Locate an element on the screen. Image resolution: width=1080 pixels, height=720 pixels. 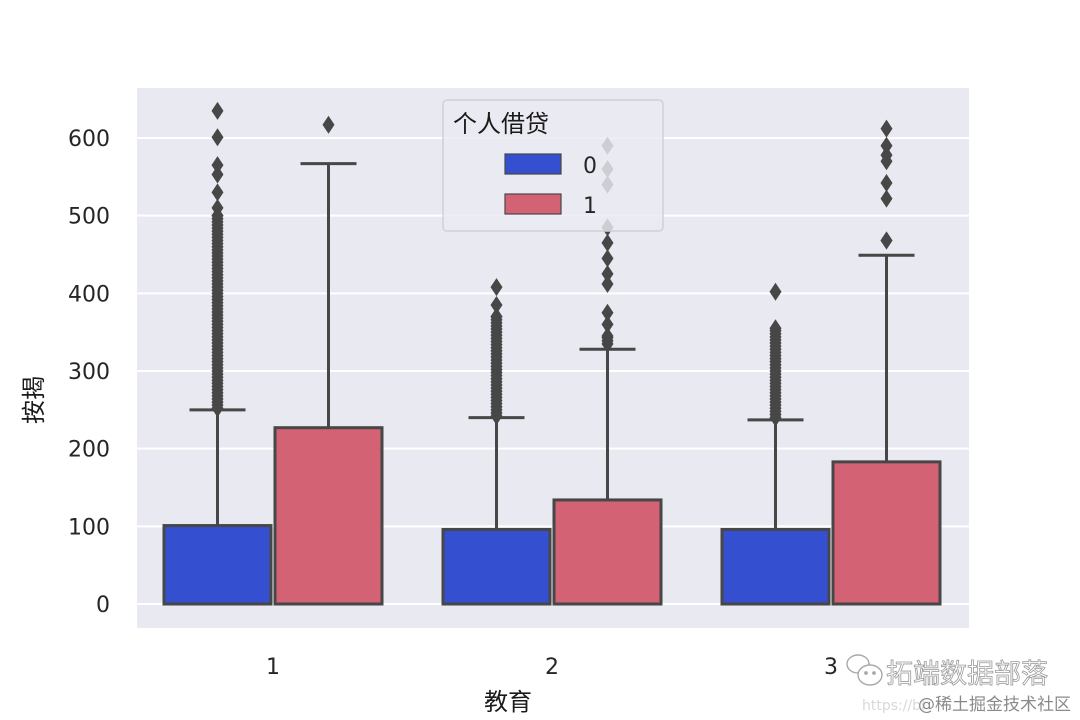
x-tick-label: 3 is located at coordinates (831, 667).